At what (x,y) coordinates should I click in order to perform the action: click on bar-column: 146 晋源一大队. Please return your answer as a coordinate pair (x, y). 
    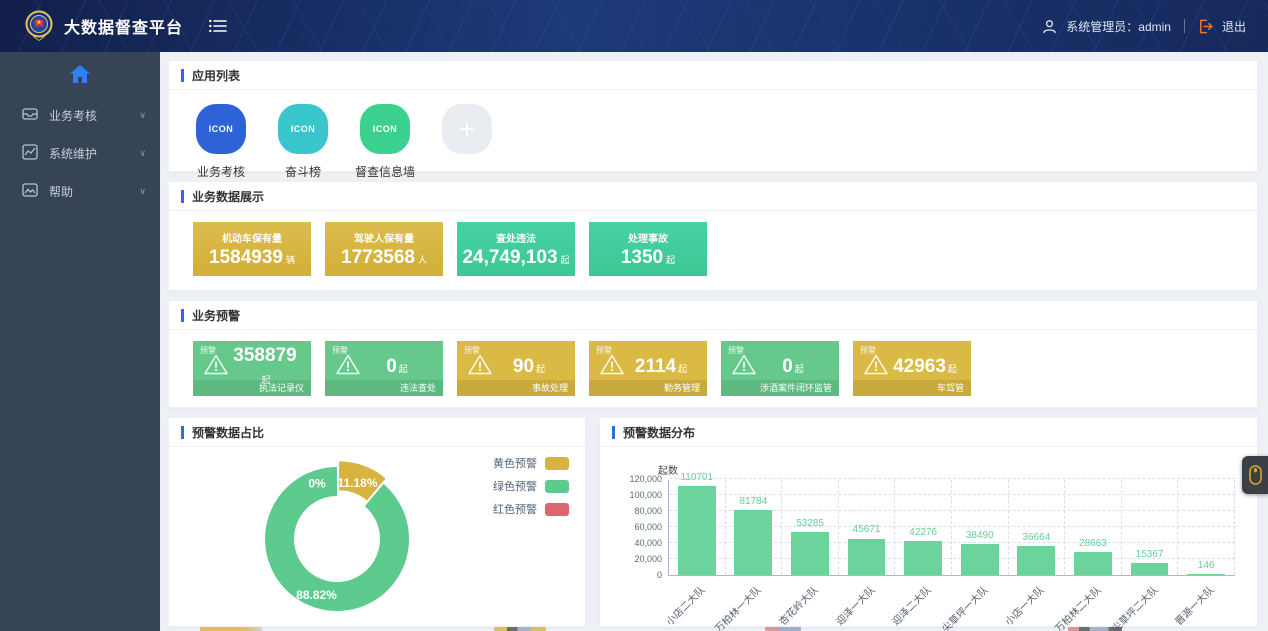
    Looking at the image, I should click on (1204, 554).